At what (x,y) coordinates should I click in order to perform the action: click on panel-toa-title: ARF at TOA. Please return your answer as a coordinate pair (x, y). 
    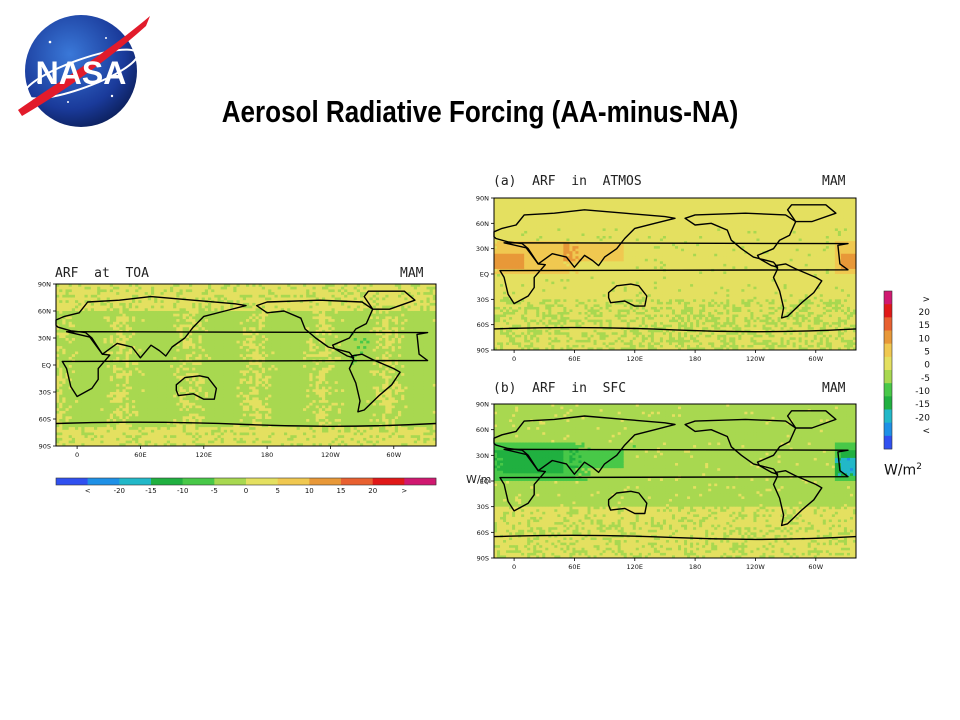
    Looking at the image, I should click on (102, 273).